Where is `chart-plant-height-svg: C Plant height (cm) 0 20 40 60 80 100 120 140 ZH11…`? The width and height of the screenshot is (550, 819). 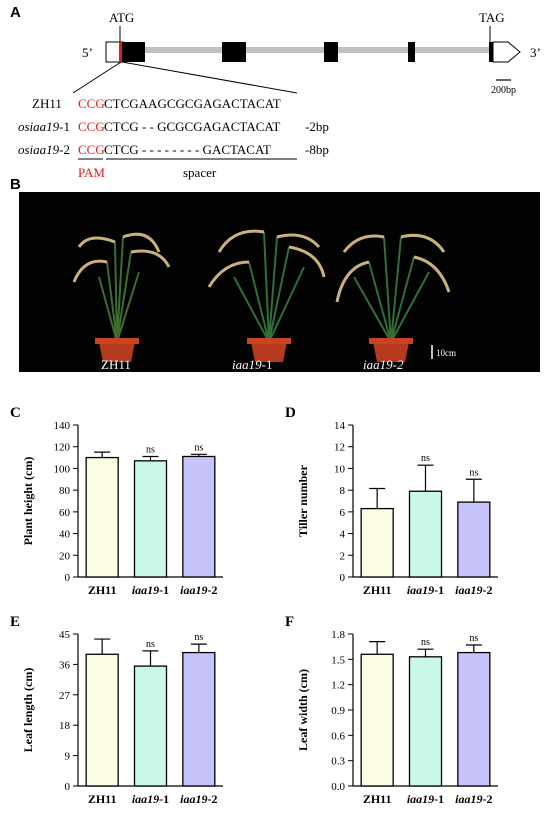 chart-plant-height-svg: C Plant height (cm) 0 20 40 60 80 100 120 140 ZH11… is located at coordinates (116, 501).